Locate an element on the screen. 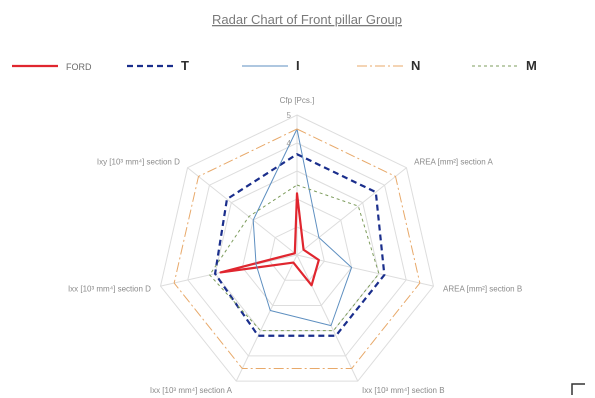 The height and width of the screenshot is (398, 595). axis-label: Ixx [10³ mm⁴] section A is located at coordinates (191, 390).